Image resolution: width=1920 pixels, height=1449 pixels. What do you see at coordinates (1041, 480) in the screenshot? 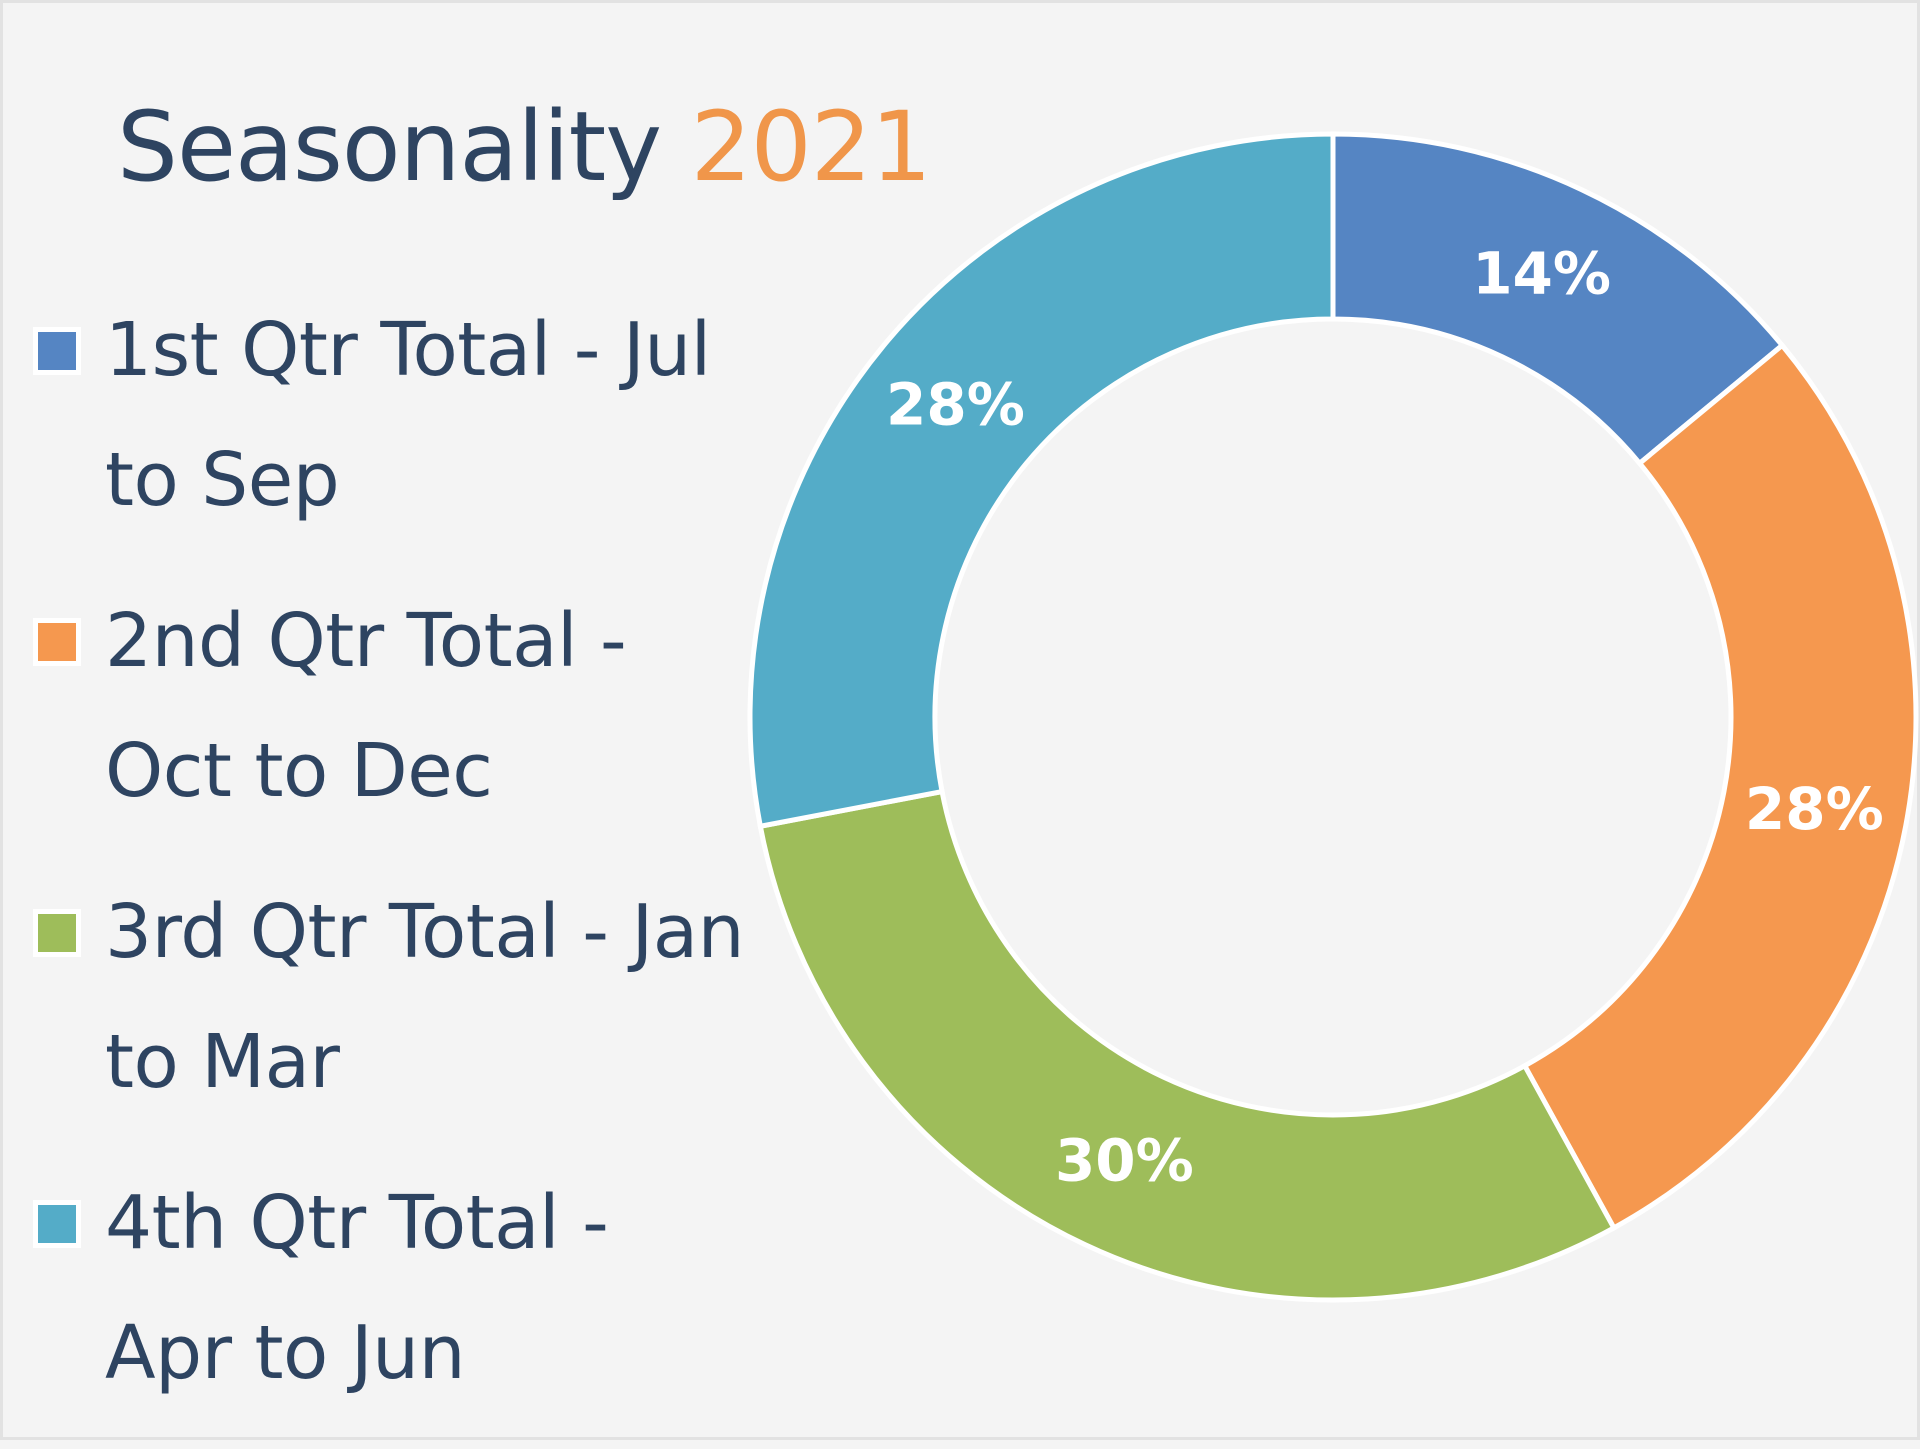
I see `slice-q4` at bounding box center [1041, 480].